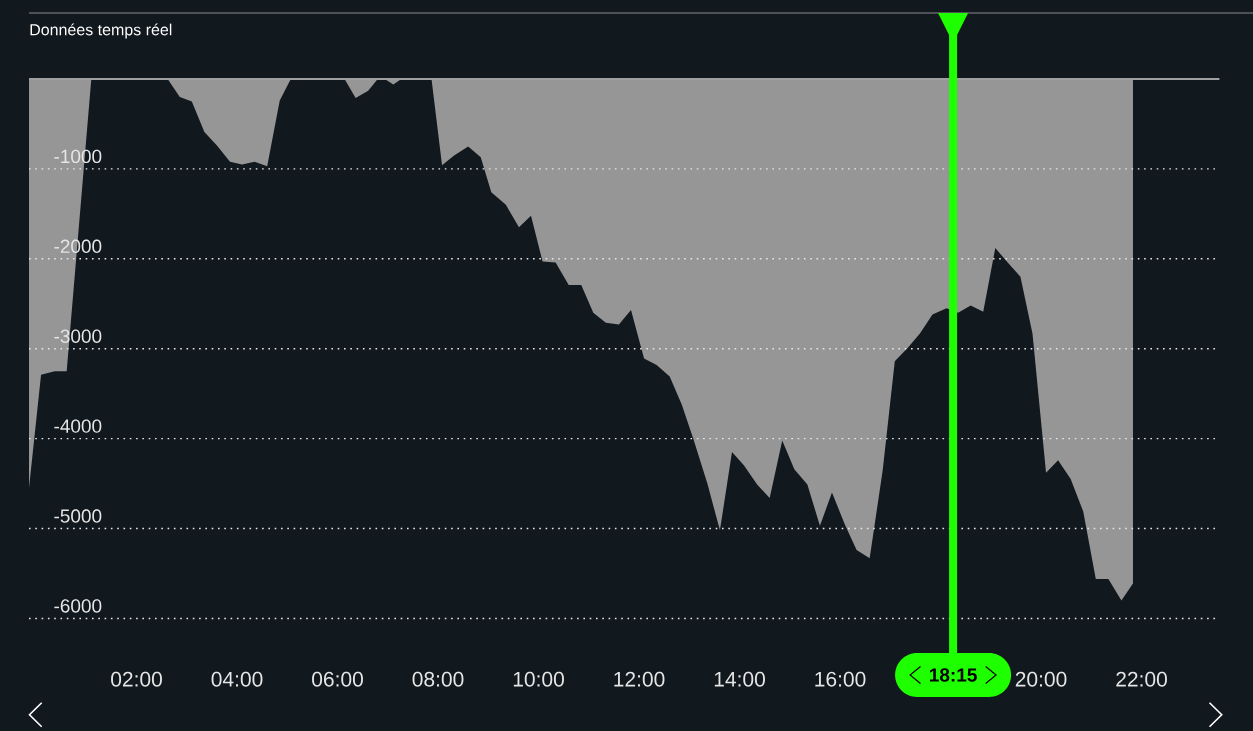  I want to click on x-tick-label: 16:00, so click(840, 679).